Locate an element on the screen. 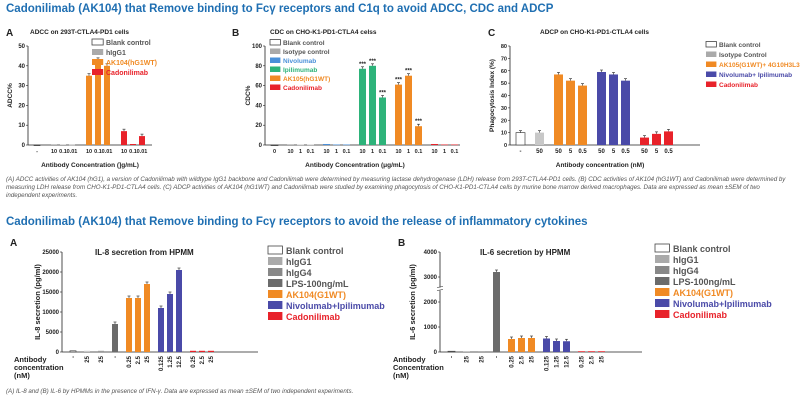 This screenshot has width=800, height=404. x-tick-label: 0.5 is located at coordinates (582, 152).